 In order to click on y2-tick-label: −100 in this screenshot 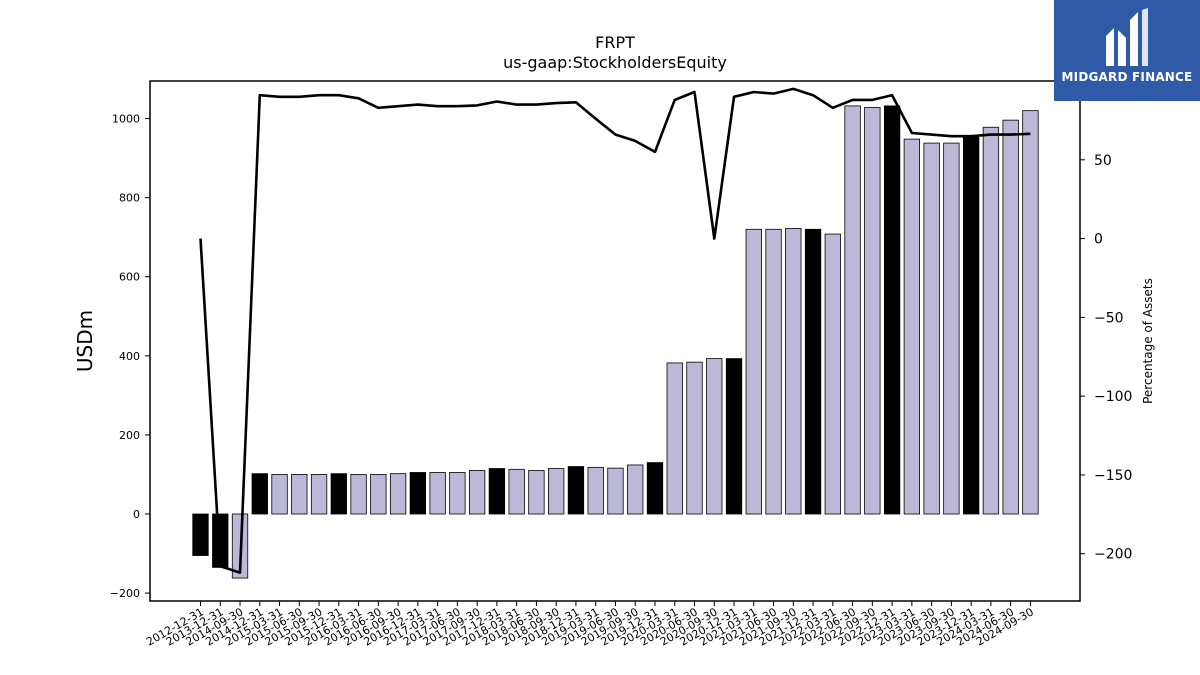, I will do `click(1113, 397)`.